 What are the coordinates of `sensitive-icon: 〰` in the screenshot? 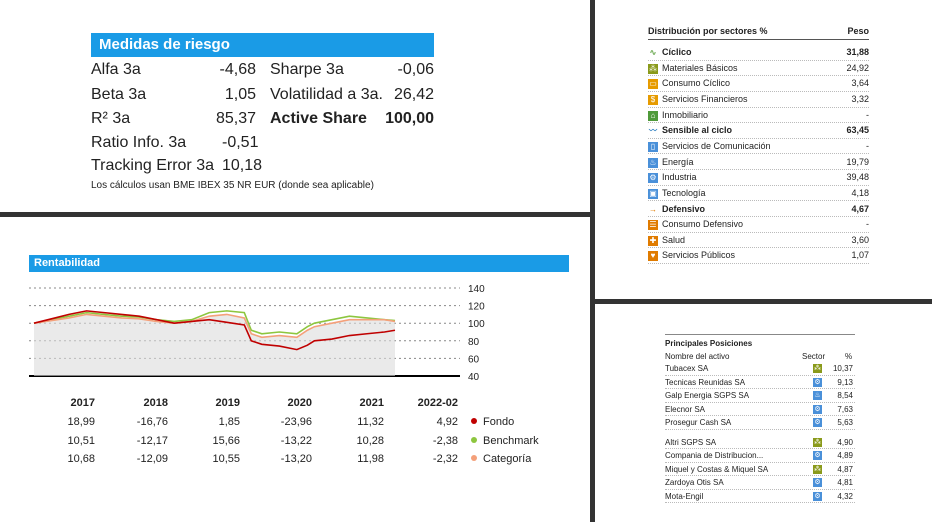 It's located at (653, 131).